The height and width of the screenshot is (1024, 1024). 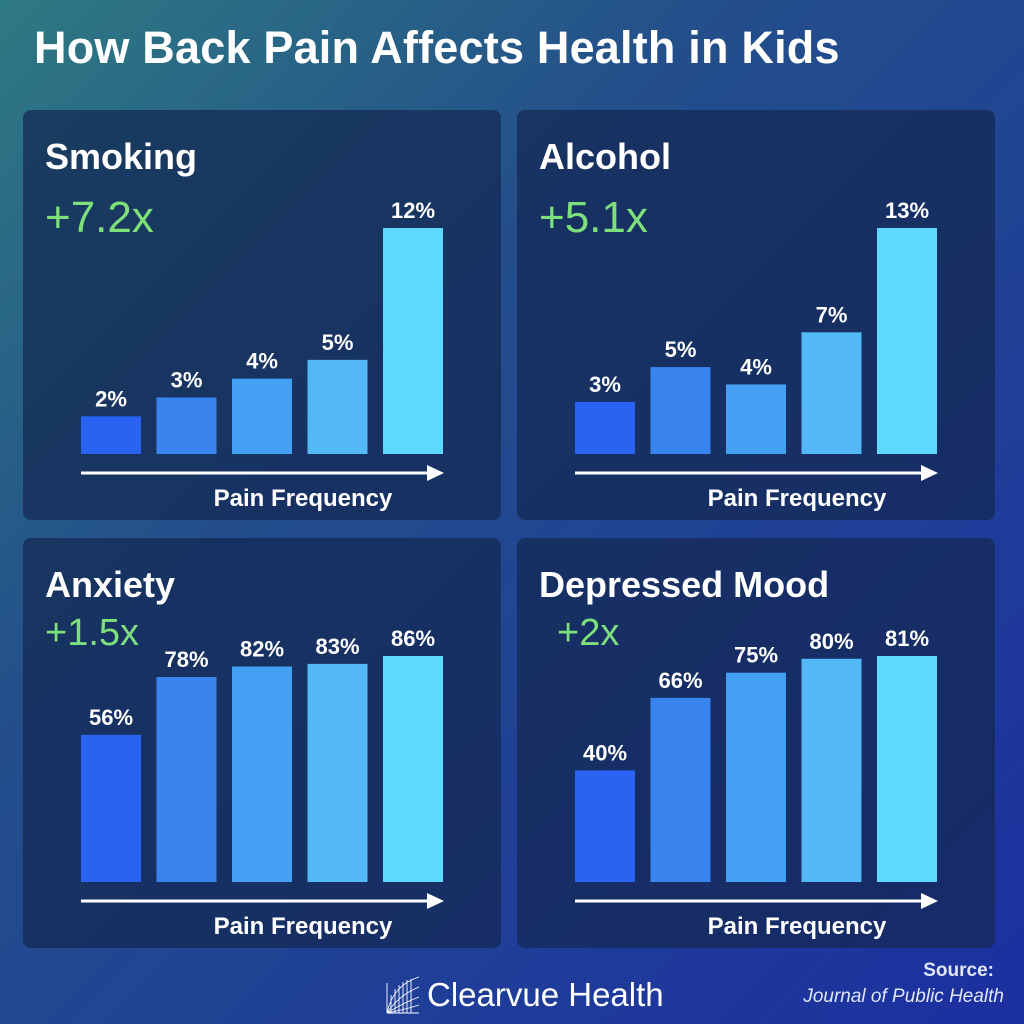 I want to click on source-name: Journal of Public Health, so click(x=903, y=996).